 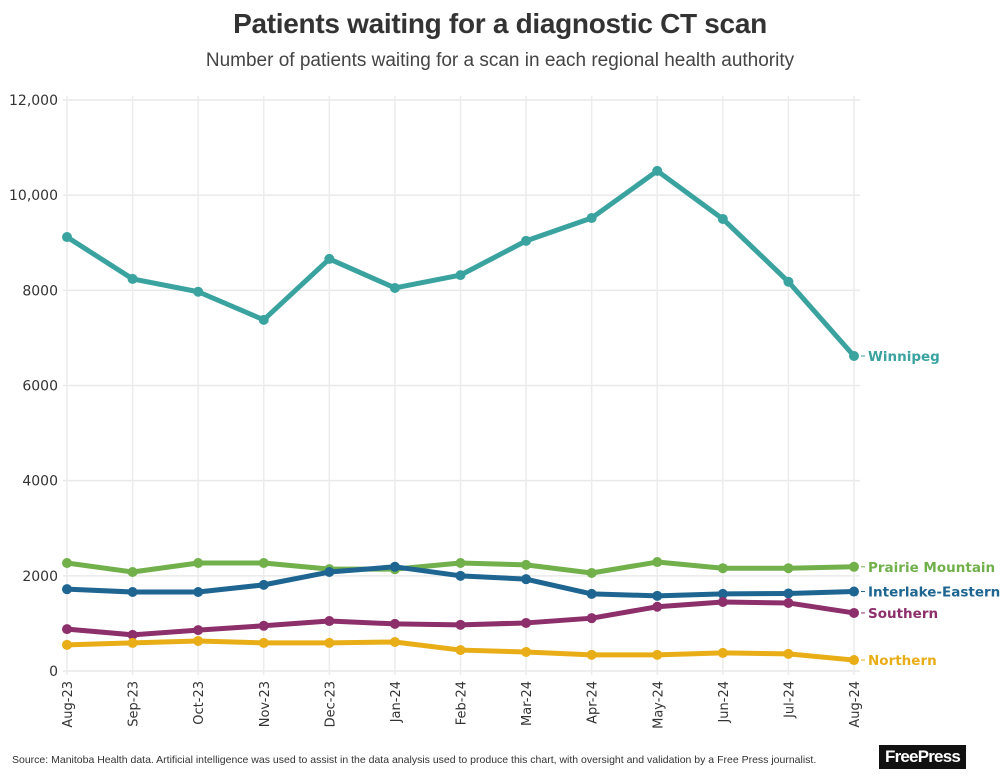 I want to click on y-tick-label: 8000, so click(x=40, y=291).